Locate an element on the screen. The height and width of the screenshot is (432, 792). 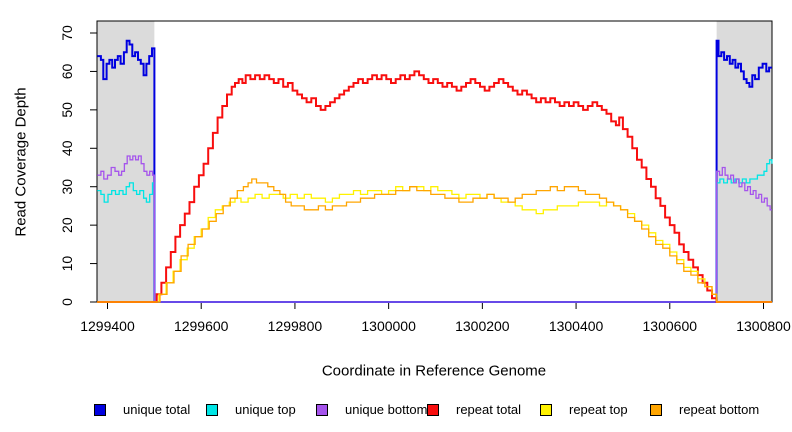
x-tick-label: 1300600 is located at coordinates (670, 326).